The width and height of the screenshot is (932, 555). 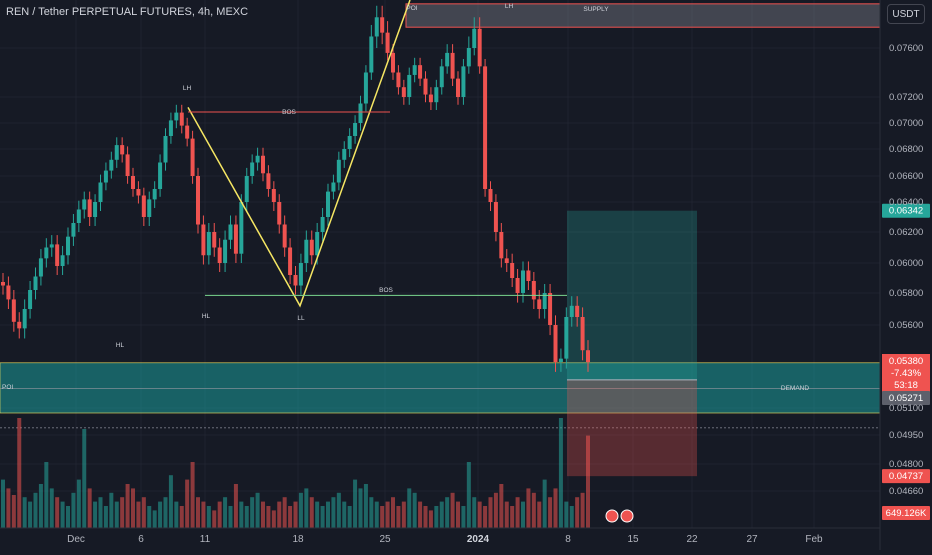 What do you see at coordinates (643, 15) in the screenshot?
I see `supply-zone` at bounding box center [643, 15].